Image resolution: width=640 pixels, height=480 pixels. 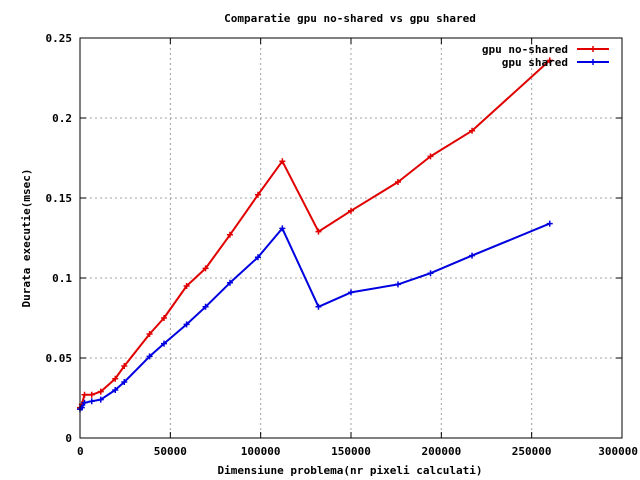 What do you see at coordinates (618, 451) in the screenshot?
I see `x-tick-label: 300000` at bounding box center [618, 451].